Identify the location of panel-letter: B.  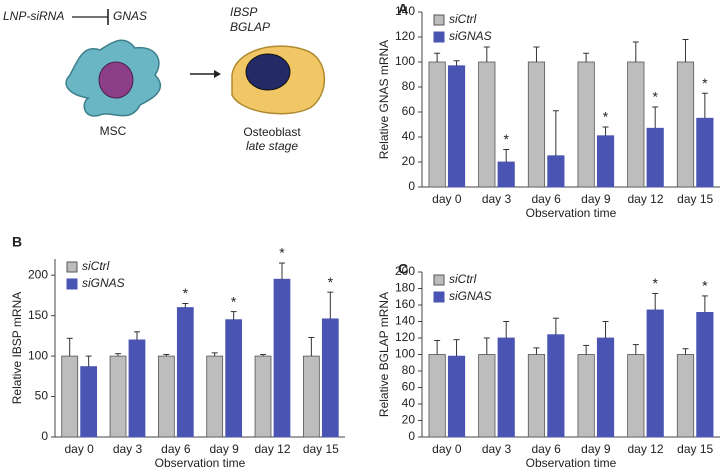
(17, 242).